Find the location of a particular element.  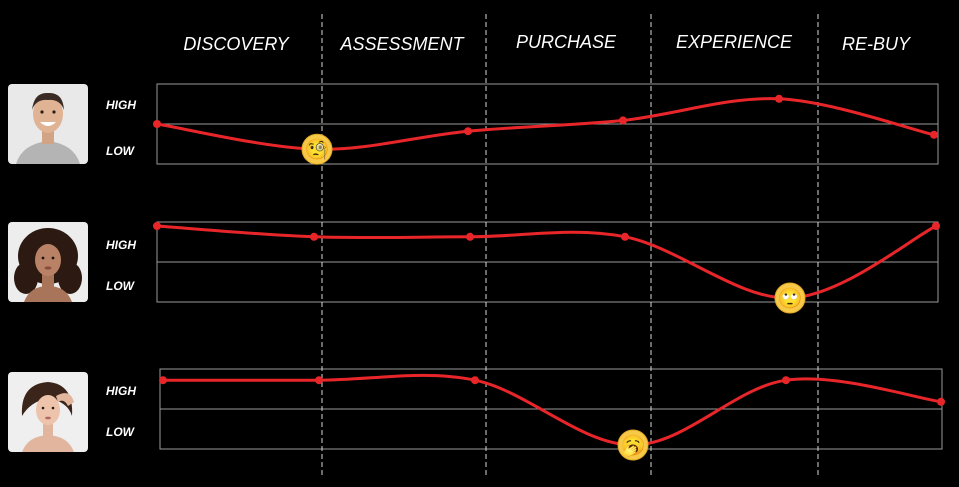

emoji-glyph: 🙄 is located at coordinates (790, 298).